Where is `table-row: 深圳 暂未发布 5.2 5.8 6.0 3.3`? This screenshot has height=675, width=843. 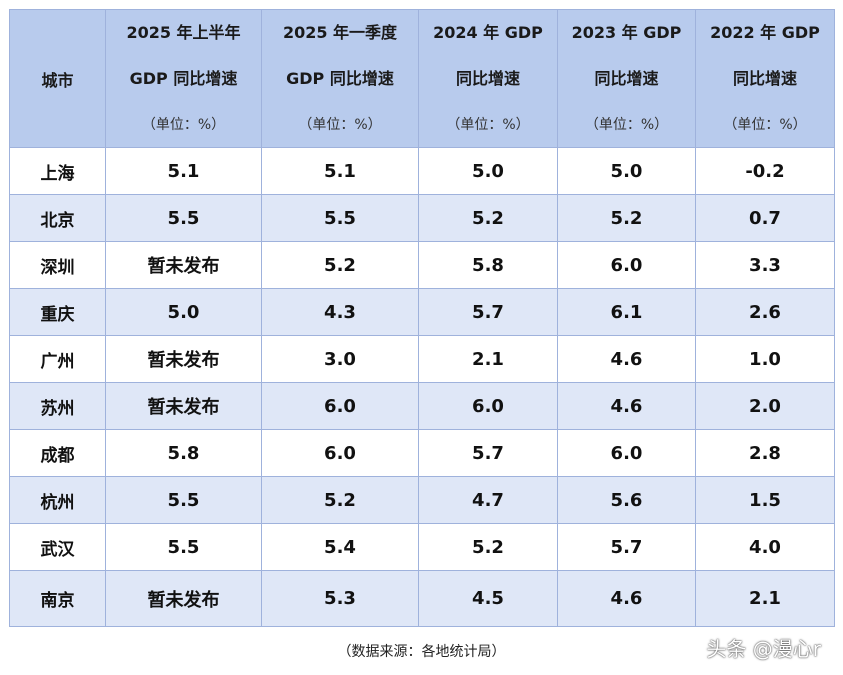 table-row: 深圳 暂未发布 5.2 5.8 6.0 3.3 is located at coordinates (422, 265).